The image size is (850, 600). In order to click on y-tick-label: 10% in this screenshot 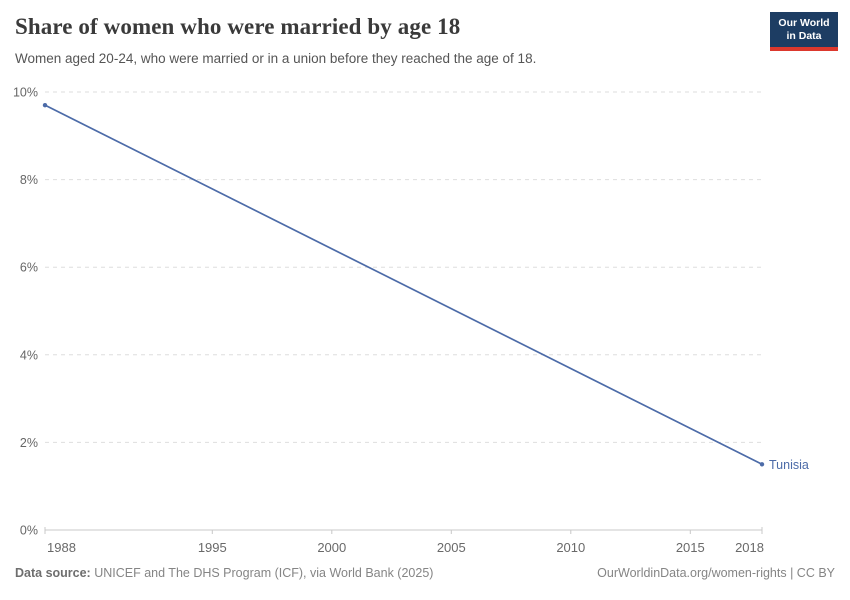, I will do `click(25, 93)`.